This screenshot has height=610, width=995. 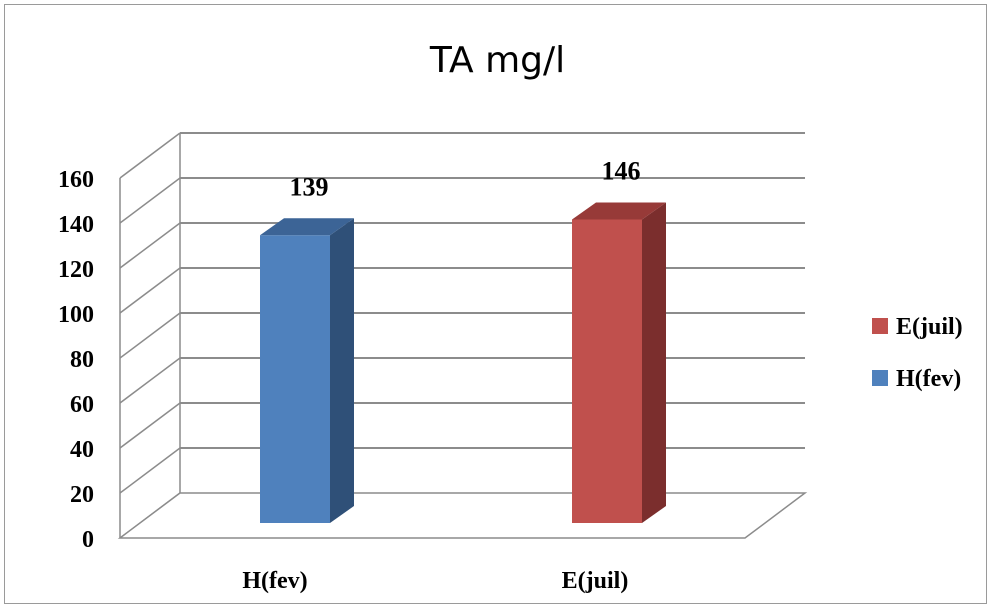 I want to click on y-tick-label: 60, so click(x=82, y=405).